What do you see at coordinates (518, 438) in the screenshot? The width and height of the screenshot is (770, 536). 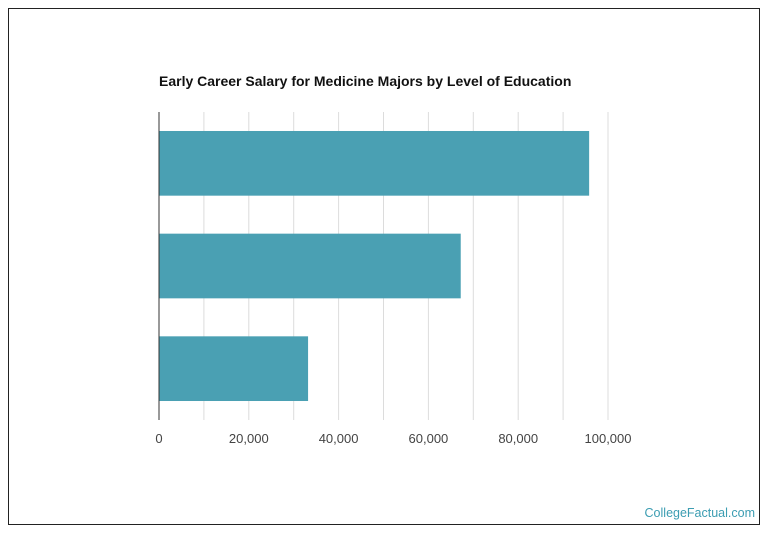 I see `x-tick-label: 80,000` at bounding box center [518, 438].